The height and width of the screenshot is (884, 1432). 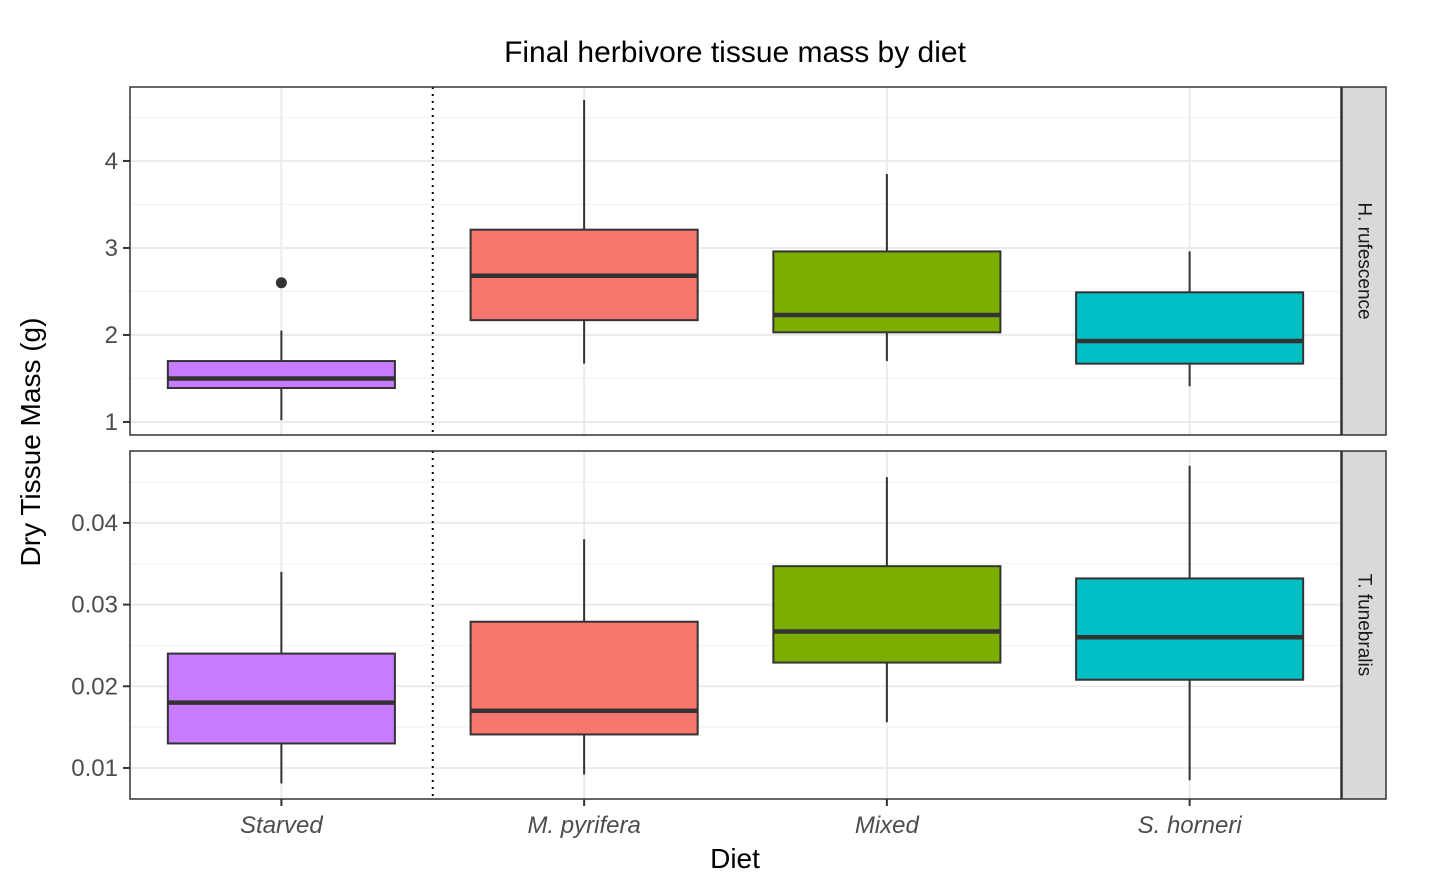 I want to click on y-tick-label: 4, so click(x=111, y=161).